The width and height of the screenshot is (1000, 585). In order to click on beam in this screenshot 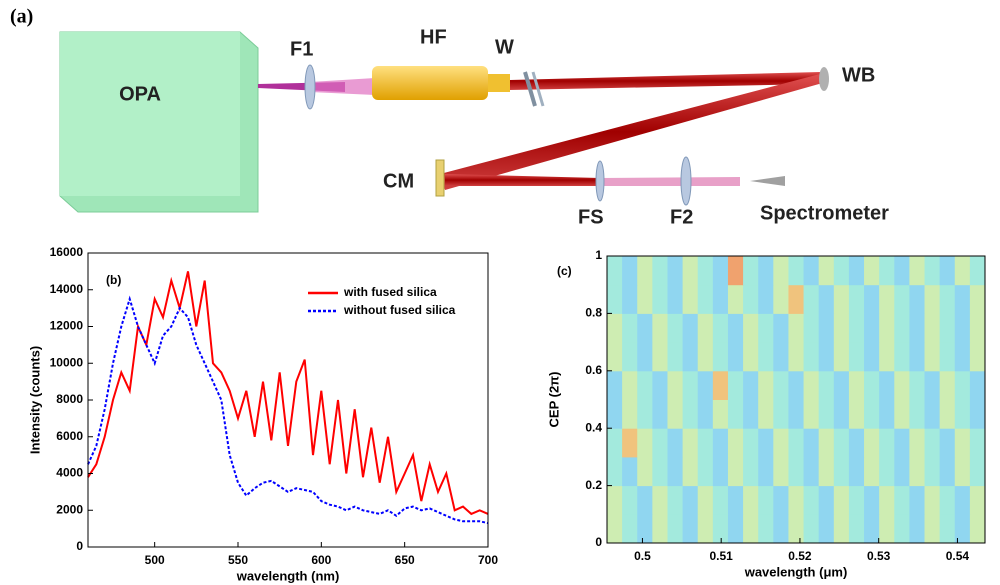, I will do `click(633, 132)`.